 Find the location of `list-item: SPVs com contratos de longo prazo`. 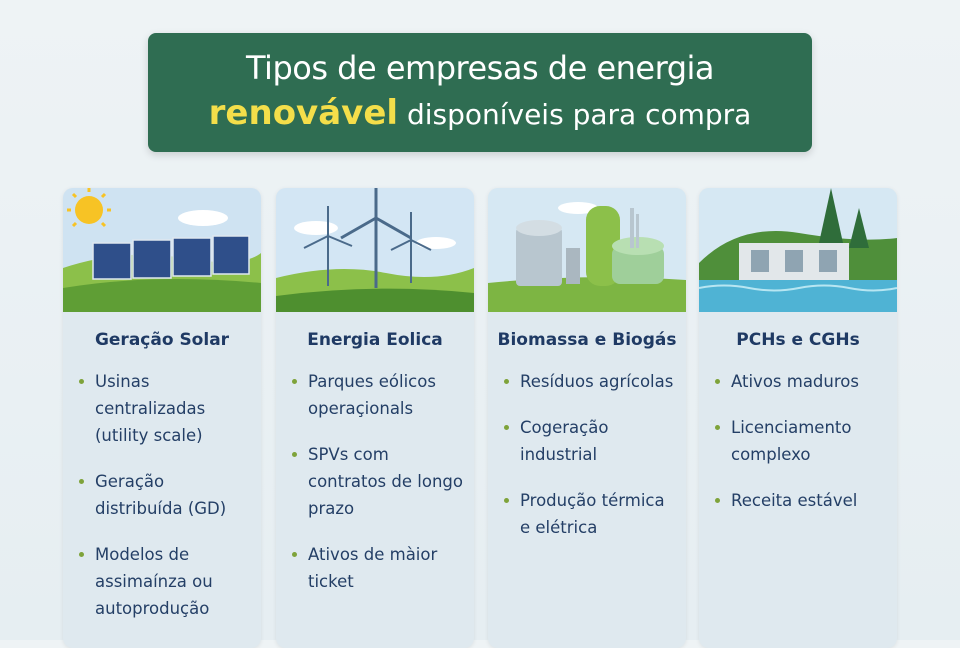

list-item: SPVs com contratos de longo prazo is located at coordinates (378, 481).